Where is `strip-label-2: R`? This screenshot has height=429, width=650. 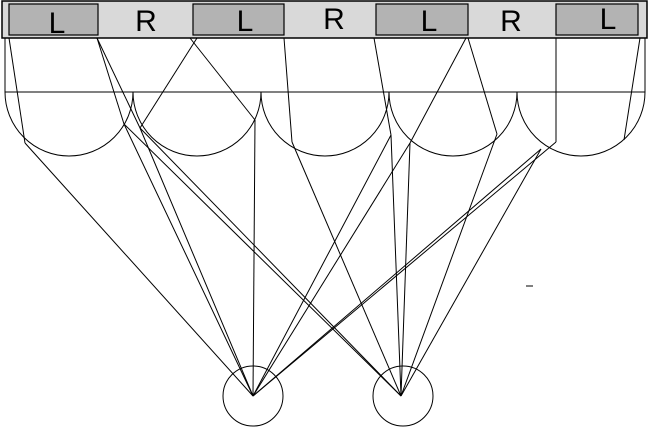 strip-label-2: R is located at coordinates (146, 21).